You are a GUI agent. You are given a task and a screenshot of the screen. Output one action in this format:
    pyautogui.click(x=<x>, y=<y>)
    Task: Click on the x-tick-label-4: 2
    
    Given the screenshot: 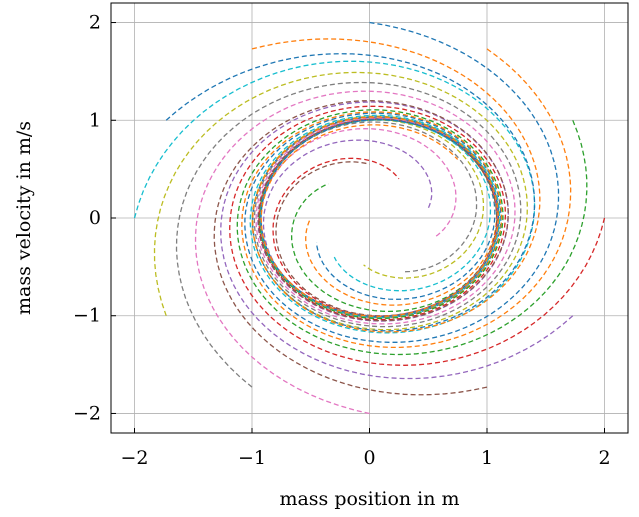 What is the action you would take?
    pyautogui.click(x=604, y=458)
    